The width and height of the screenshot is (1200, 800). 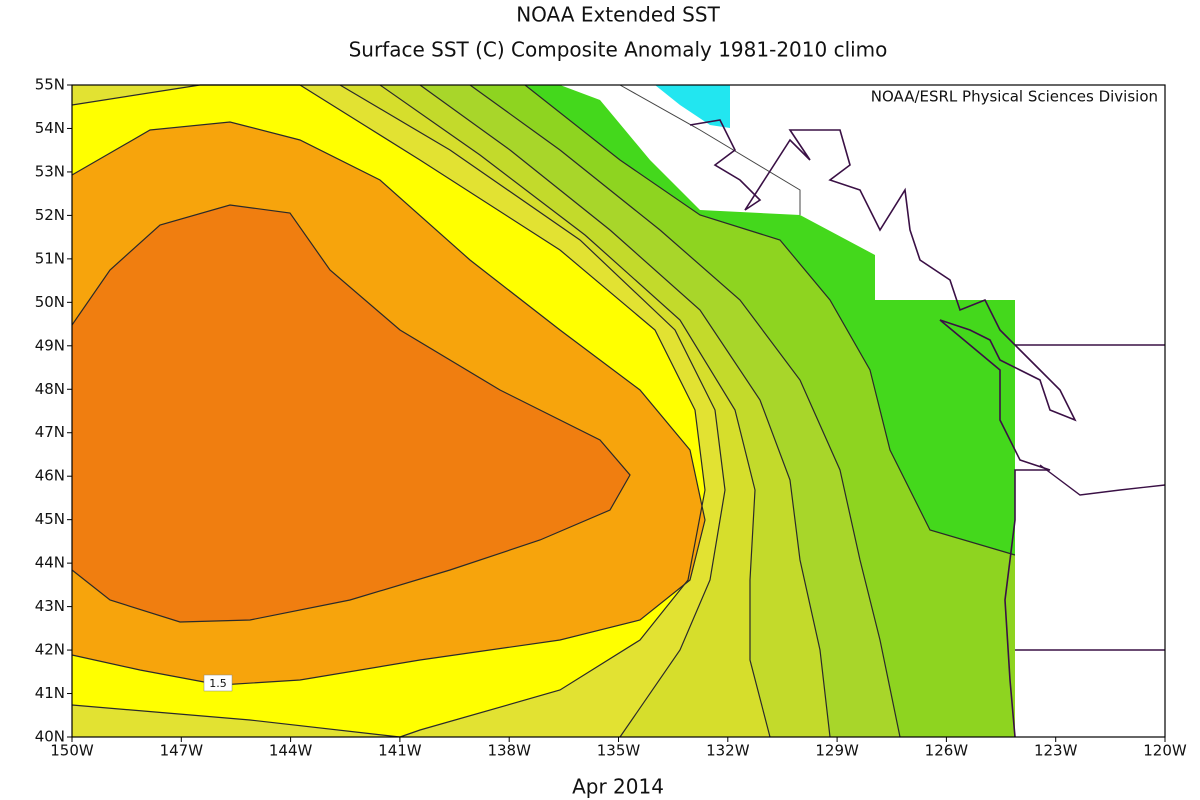 I want to click on y-tick-label: 48N, so click(x=50, y=389).